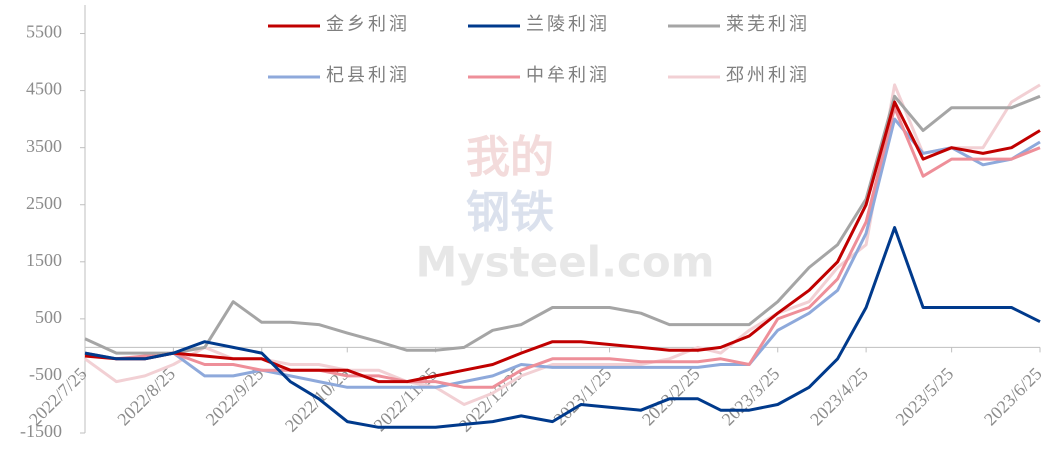 This screenshot has height=456, width=1044. Describe the element at coordinates (146, 397) in the screenshot. I see `x-tick-label: 2022/8/25` at that location.